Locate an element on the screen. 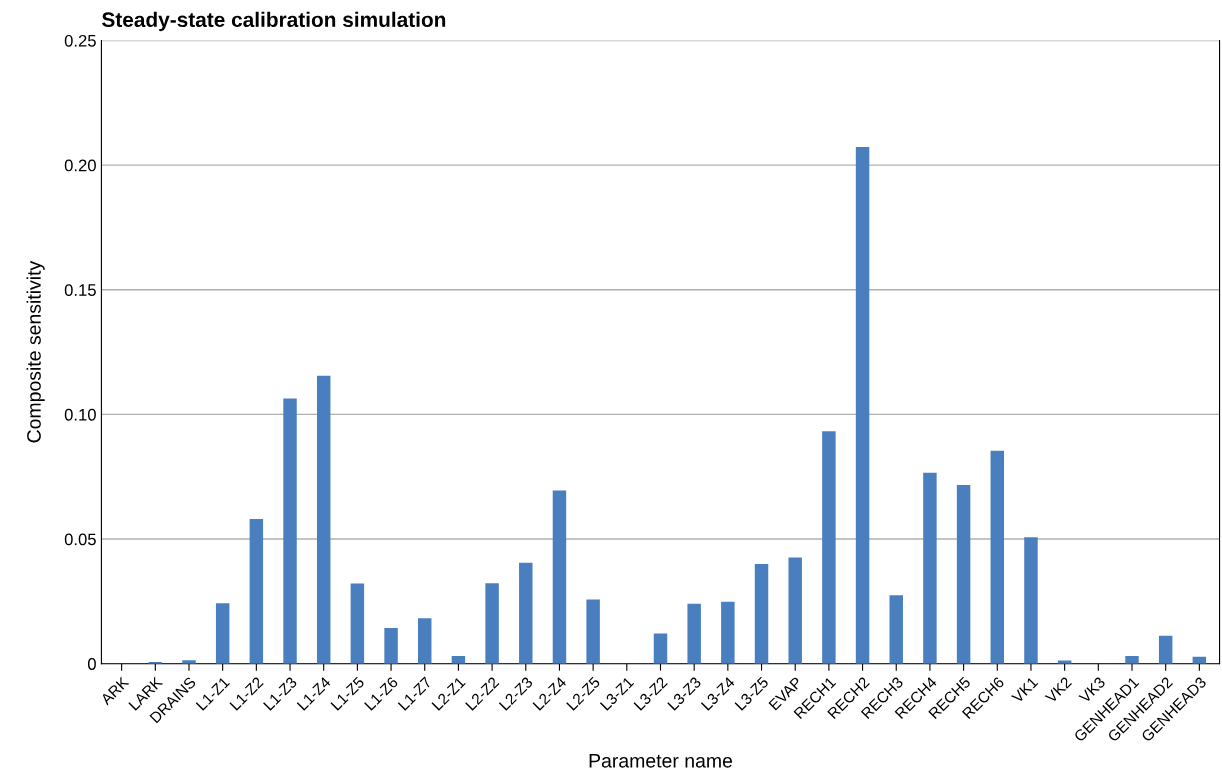 Image resolution: width=1222 pixels, height=779 pixels. x-tick-label: VK2 is located at coordinates (1058, 690).